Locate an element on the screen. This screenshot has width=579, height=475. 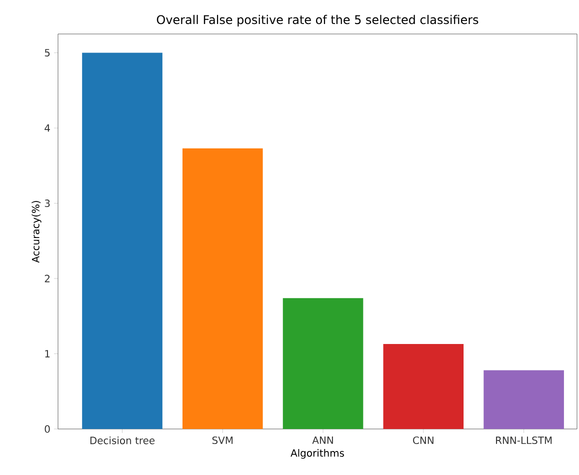
y-tick-label: 3 is located at coordinates (47, 203).